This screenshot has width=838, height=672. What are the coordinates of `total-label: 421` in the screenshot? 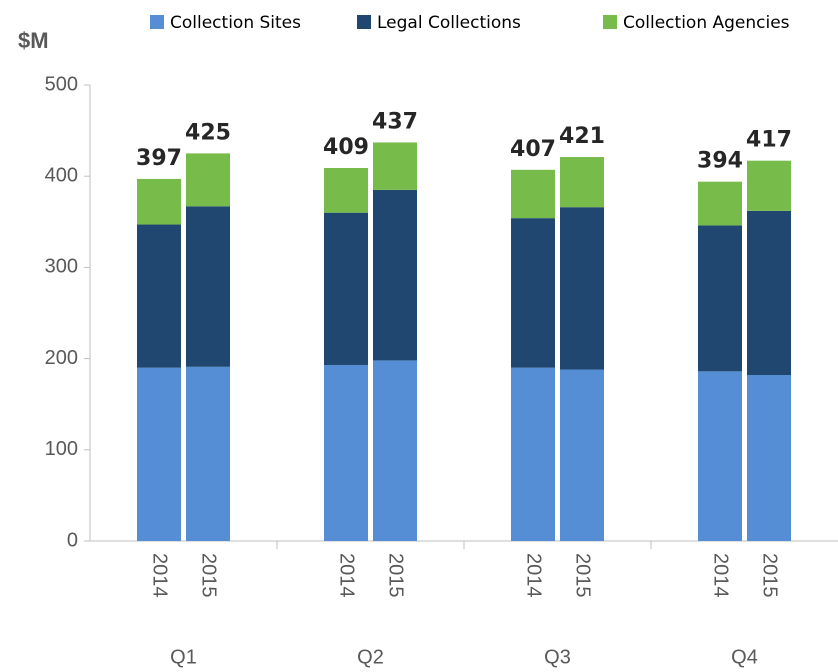 It's located at (582, 136).